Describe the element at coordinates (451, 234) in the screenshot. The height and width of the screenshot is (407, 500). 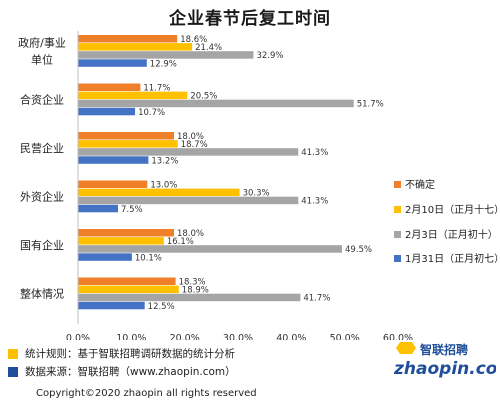
I see `legend-entry: 2月3日（正月初十）` at that location.